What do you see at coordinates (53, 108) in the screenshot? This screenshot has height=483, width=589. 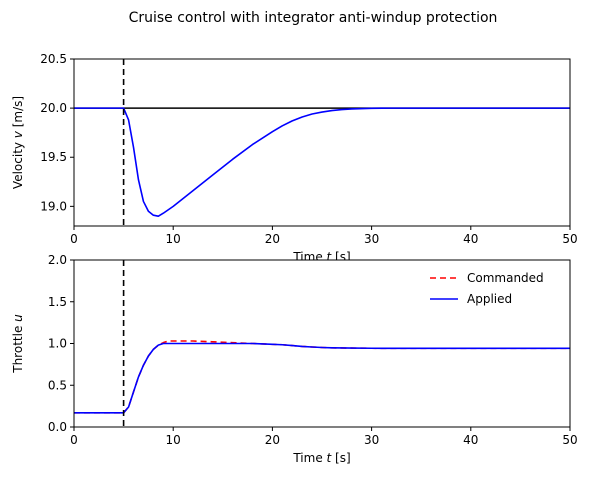 I see `y-tick-label: 20.0` at bounding box center [53, 108].